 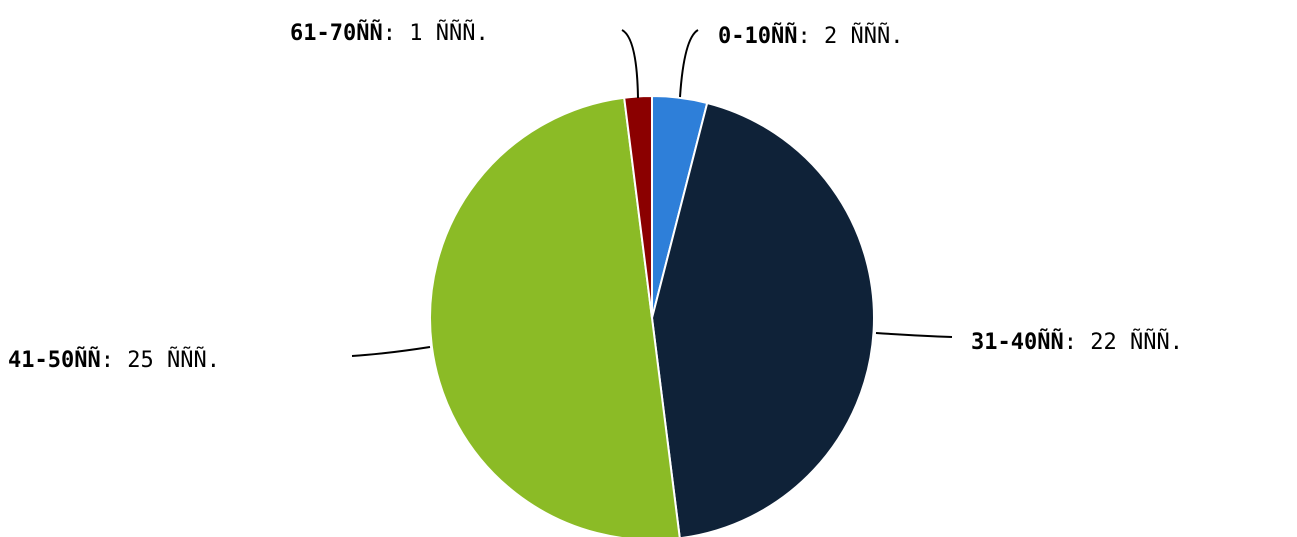 I want to click on label-value: 22 ÑÑÑ., so click(x=1136, y=341).